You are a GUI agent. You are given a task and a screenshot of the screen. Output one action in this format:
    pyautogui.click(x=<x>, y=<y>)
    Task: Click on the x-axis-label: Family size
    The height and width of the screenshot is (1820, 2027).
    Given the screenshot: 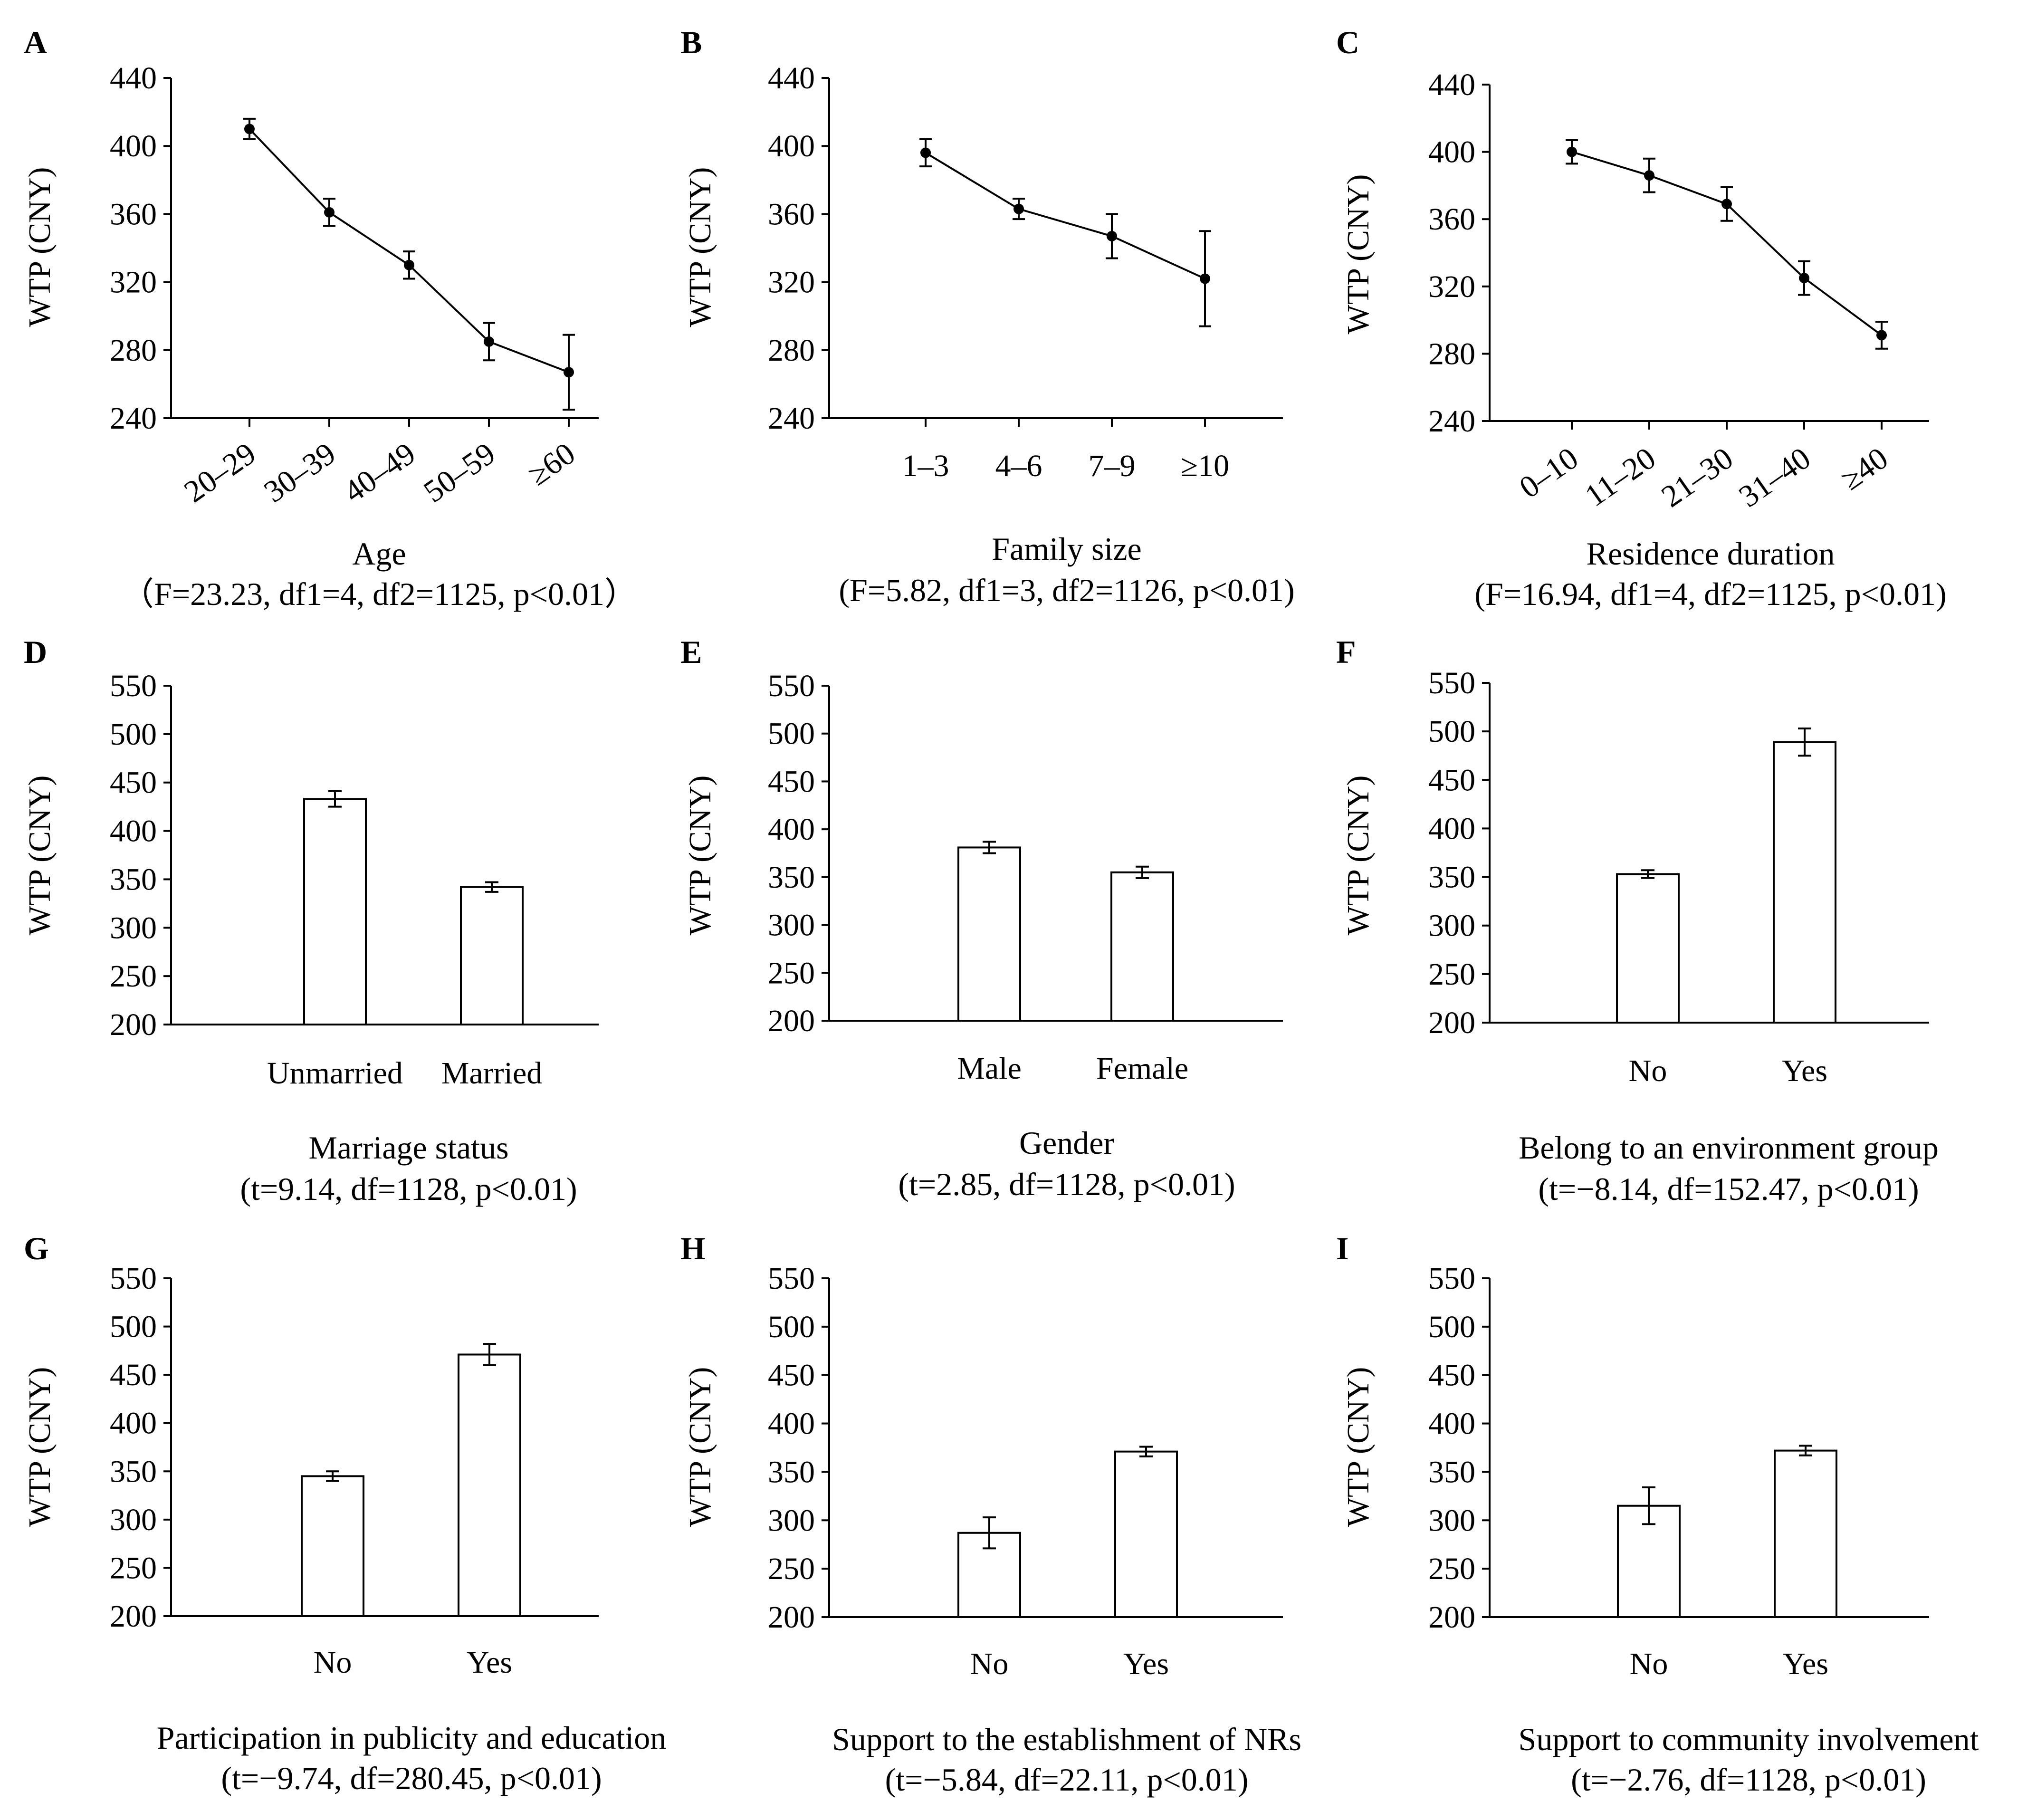 What is the action you would take?
    pyautogui.click(x=1066, y=549)
    